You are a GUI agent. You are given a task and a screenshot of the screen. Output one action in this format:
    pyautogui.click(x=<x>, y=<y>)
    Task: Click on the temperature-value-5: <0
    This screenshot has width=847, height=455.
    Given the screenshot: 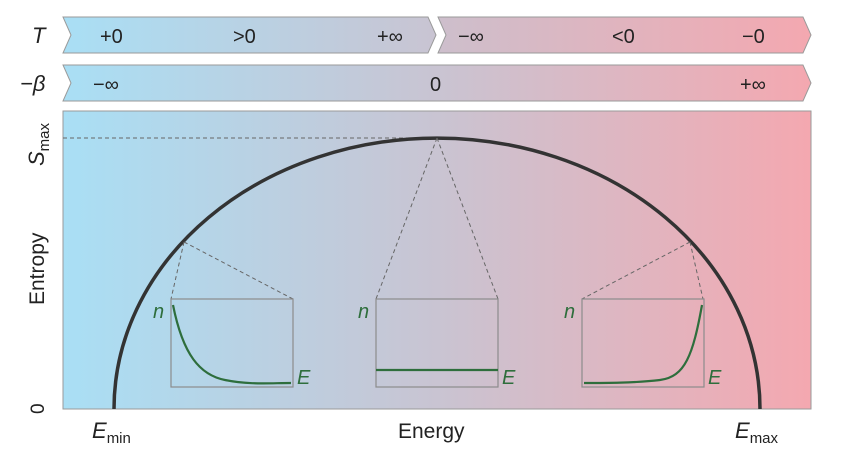 What is the action you would take?
    pyautogui.click(x=623, y=37)
    